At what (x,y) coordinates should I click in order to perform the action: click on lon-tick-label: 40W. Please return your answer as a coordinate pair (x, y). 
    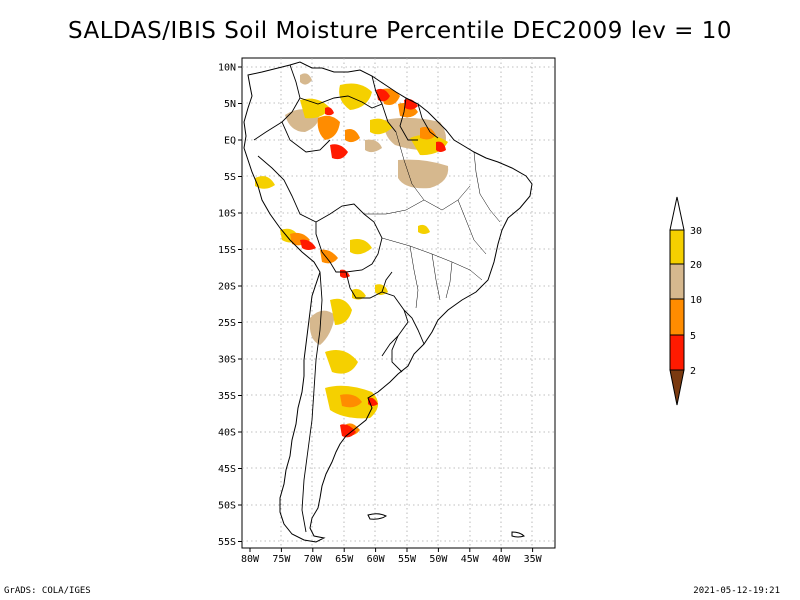
    Looking at the image, I should click on (501, 559).